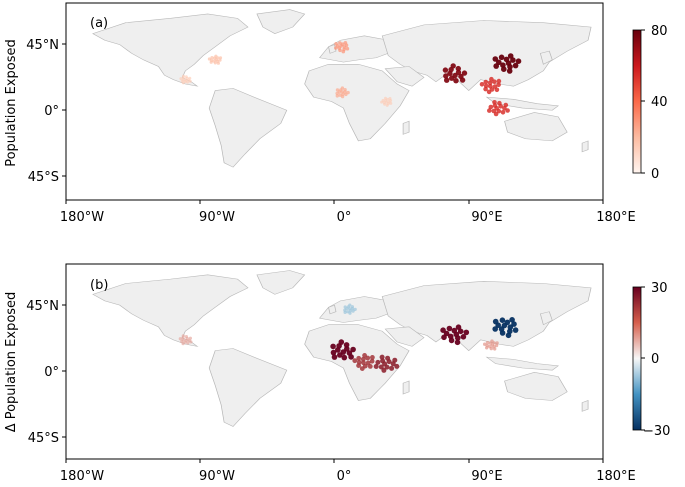 Image resolution: width=685 pixels, height=487 pixels. What do you see at coordinates (344, 217) in the screenshot?
I see `lon-tick-a-2: 0°` at bounding box center [344, 217].